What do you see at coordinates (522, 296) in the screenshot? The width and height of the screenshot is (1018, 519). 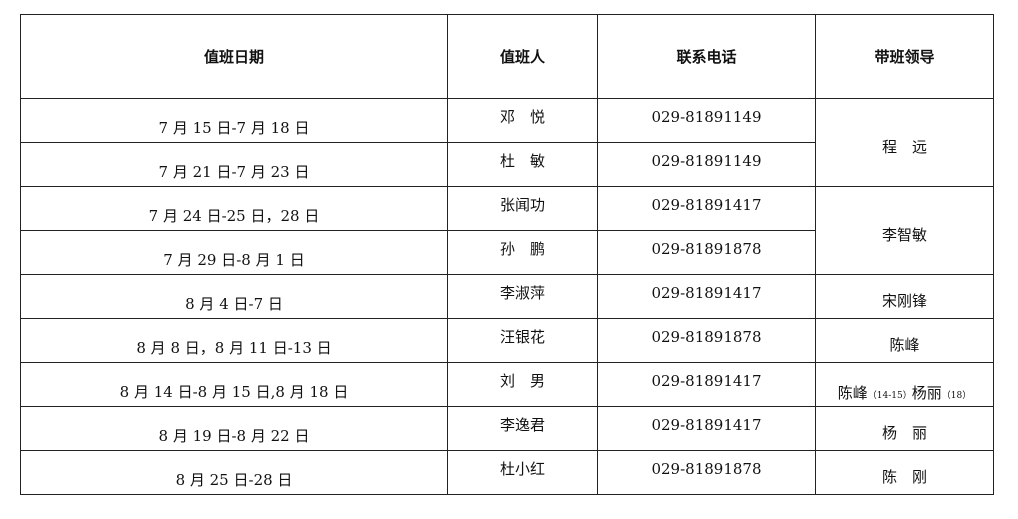 I see `person-cell: 李淑萍` at bounding box center [522, 296].